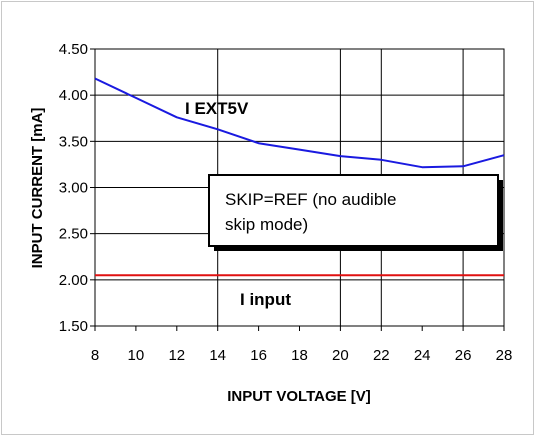  What do you see at coordinates (37, 188) in the screenshot?
I see `y-axis-label: INPUT CURRENT [mA]` at bounding box center [37, 188].